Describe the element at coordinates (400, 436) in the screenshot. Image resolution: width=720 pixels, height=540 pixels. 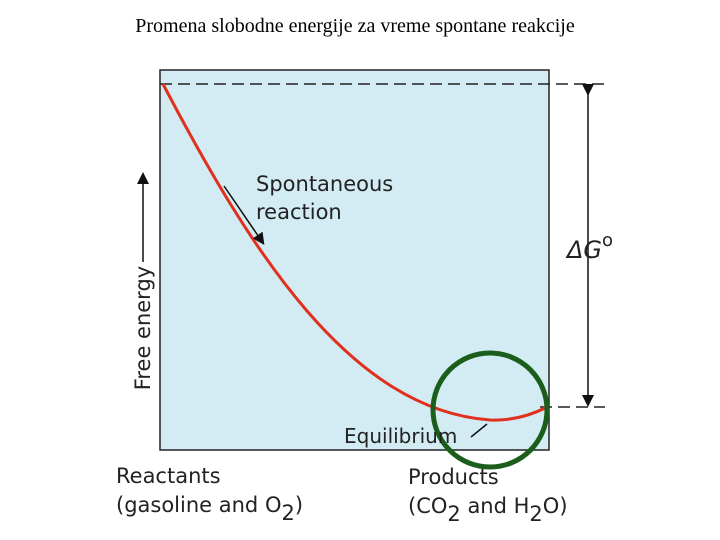
I see `equilibrium-label: Equilibrium` at that location.